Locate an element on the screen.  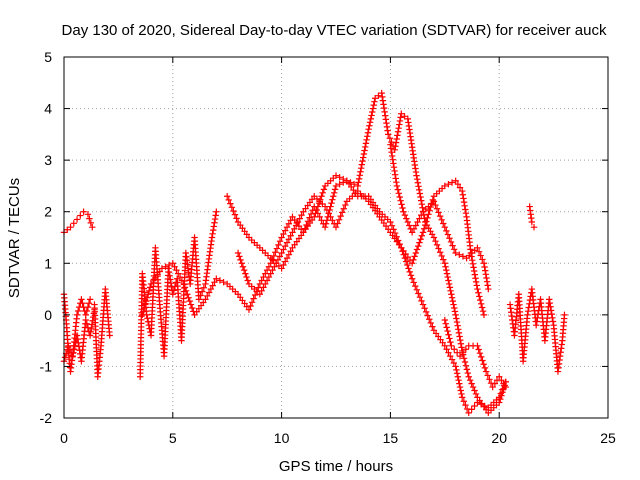
x-tick-label: 20 is located at coordinates (499, 438).